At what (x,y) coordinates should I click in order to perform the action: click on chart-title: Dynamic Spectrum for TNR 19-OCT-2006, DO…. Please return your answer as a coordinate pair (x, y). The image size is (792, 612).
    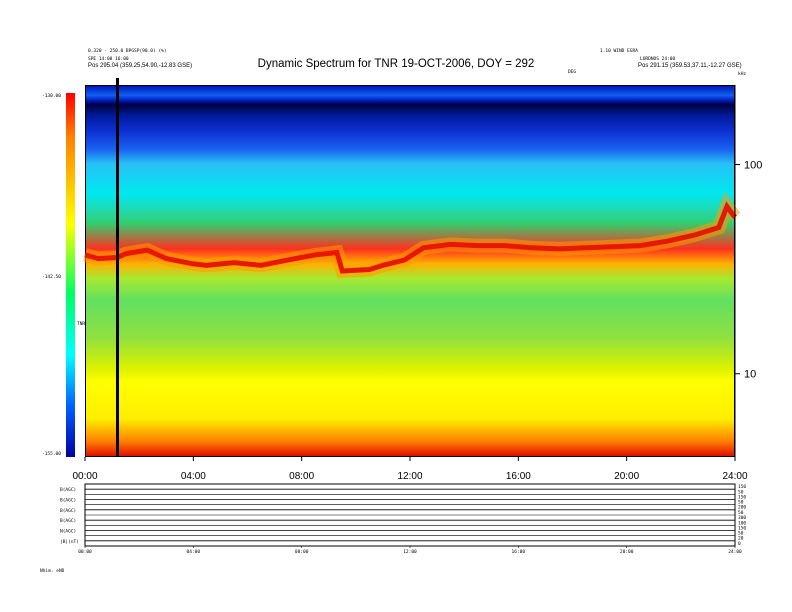
    Looking at the image, I should click on (396, 64).